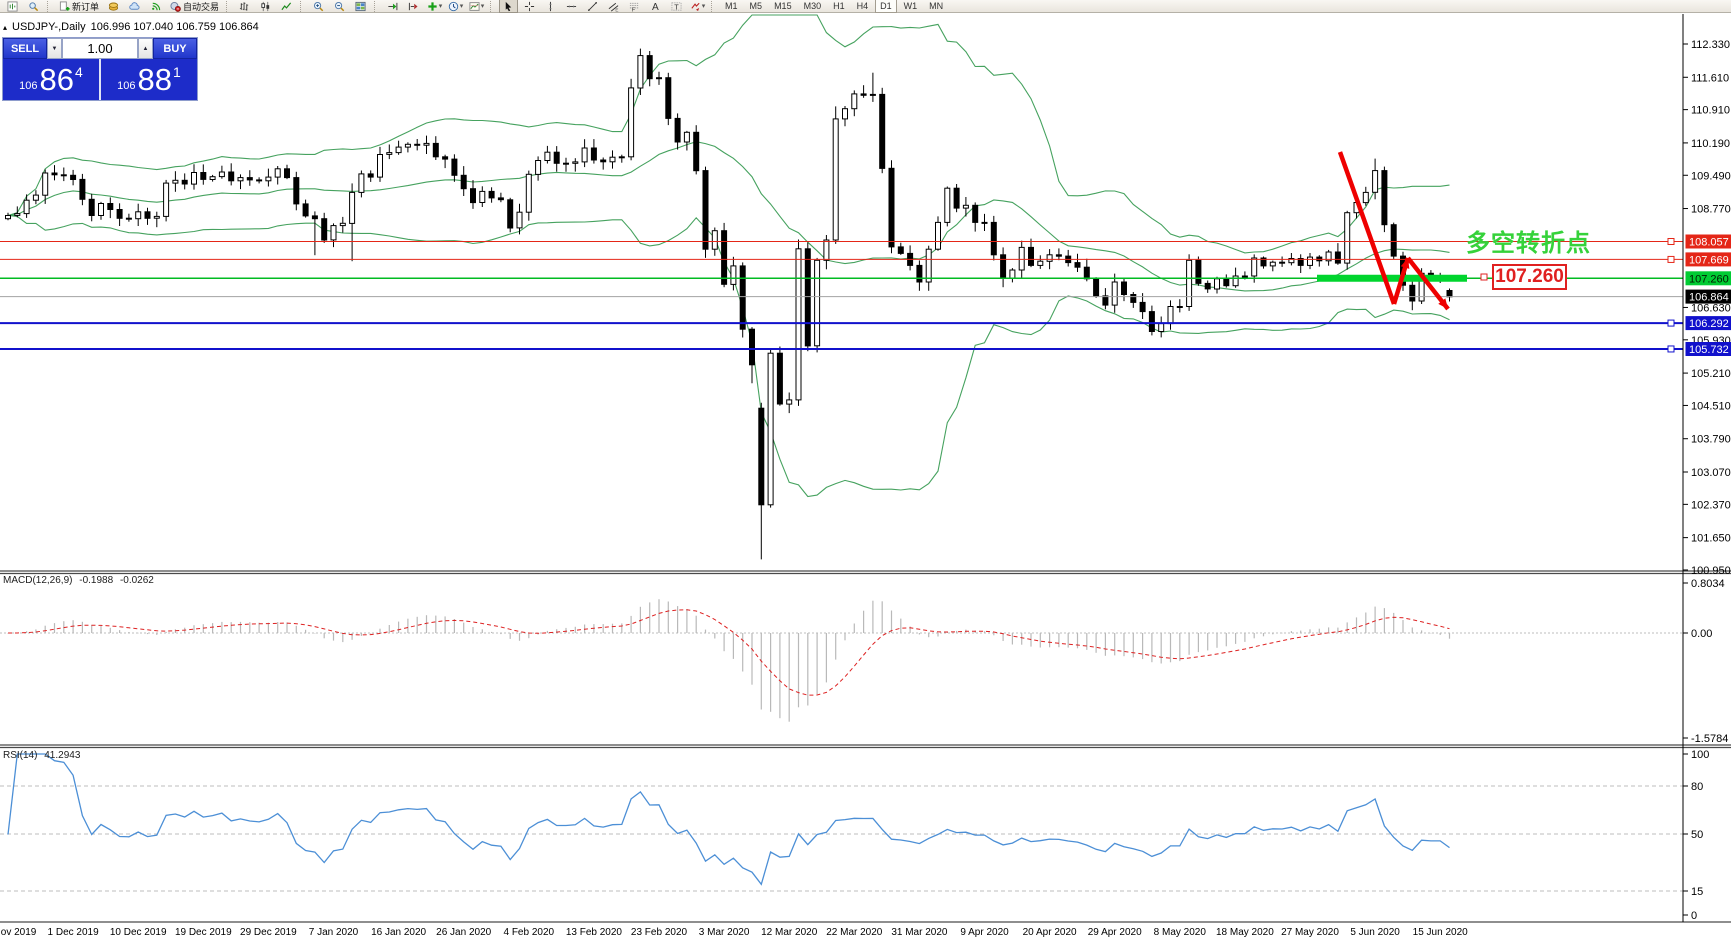  What do you see at coordinates (1529, 277) in the screenshot?
I see `price-level-flag: 107.260` at bounding box center [1529, 277].